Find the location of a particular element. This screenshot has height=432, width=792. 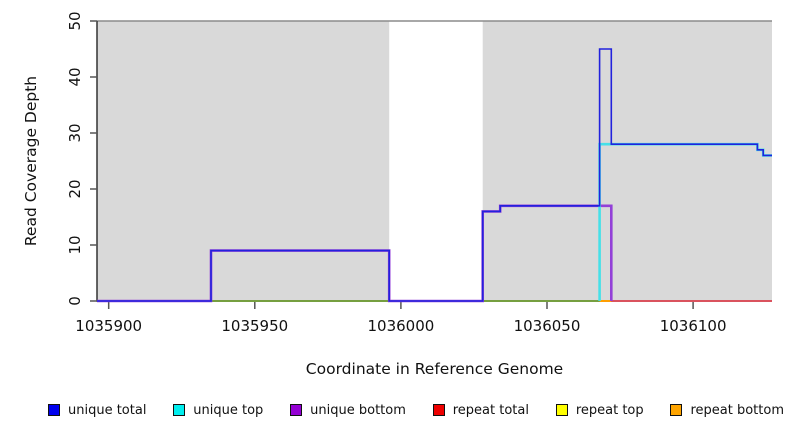

legend-swatch-unique-total is located at coordinates (54, 410).